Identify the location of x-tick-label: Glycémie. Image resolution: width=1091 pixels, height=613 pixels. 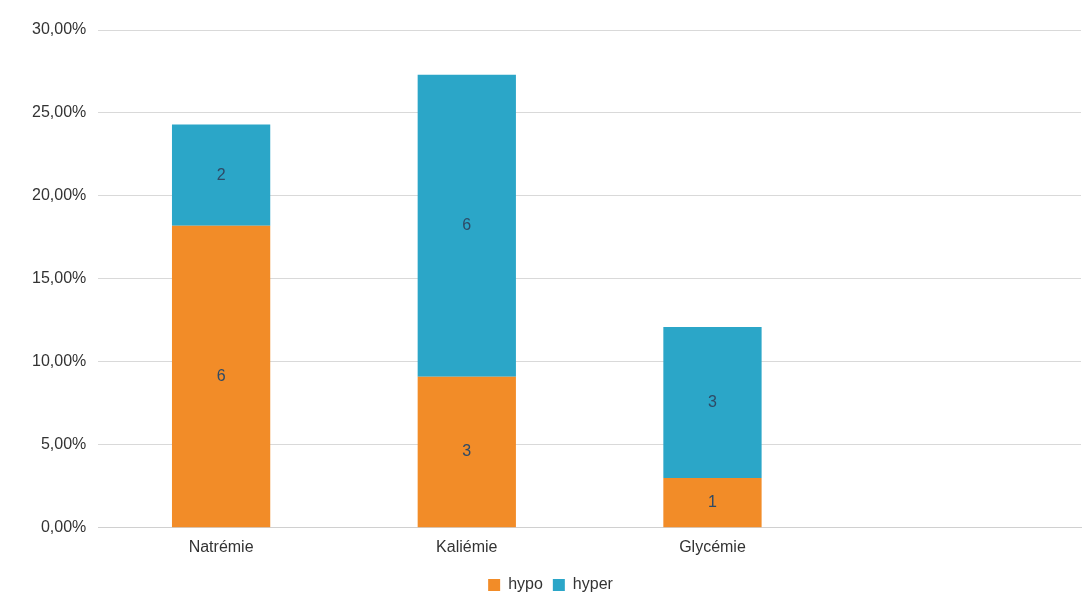
(712, 546).